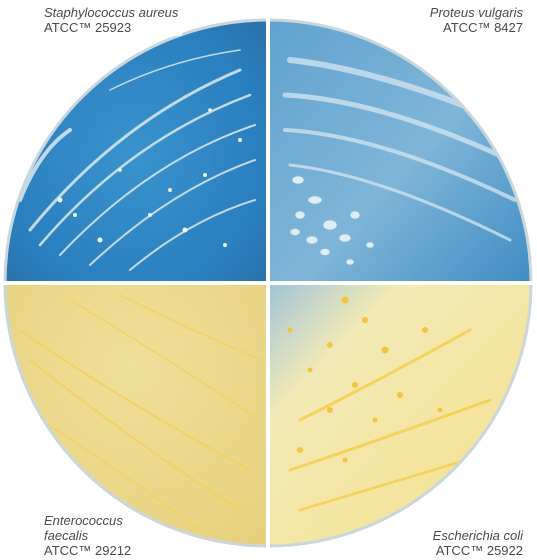 Image resolution: width=537 pixels, height=560 pixels. I want to click on colony-dots-bottom-right, so click(365, 379).